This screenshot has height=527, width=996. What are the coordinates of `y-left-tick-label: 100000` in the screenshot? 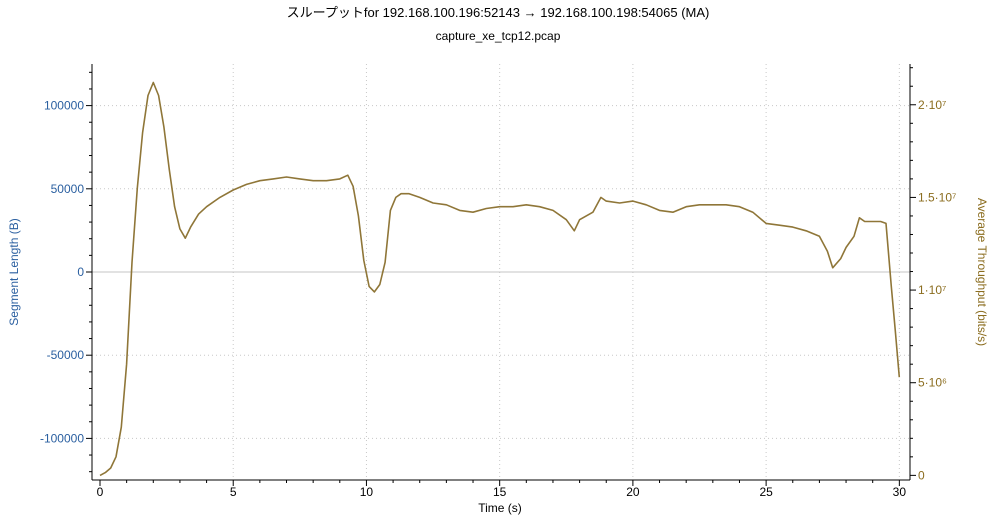 It's located at (64, 106).